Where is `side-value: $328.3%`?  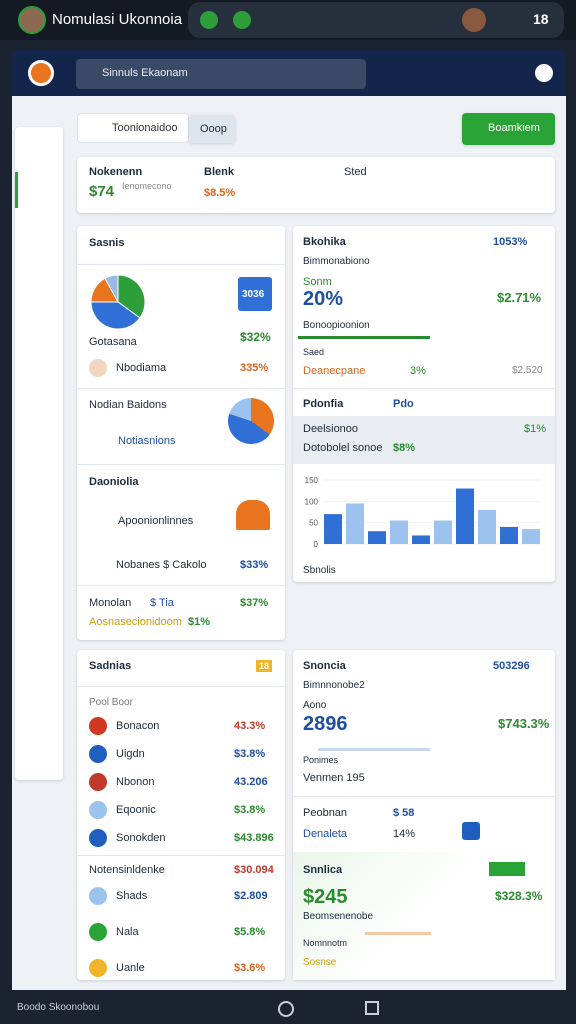
side-value: $328.3% is located at coordinates (519, 896).